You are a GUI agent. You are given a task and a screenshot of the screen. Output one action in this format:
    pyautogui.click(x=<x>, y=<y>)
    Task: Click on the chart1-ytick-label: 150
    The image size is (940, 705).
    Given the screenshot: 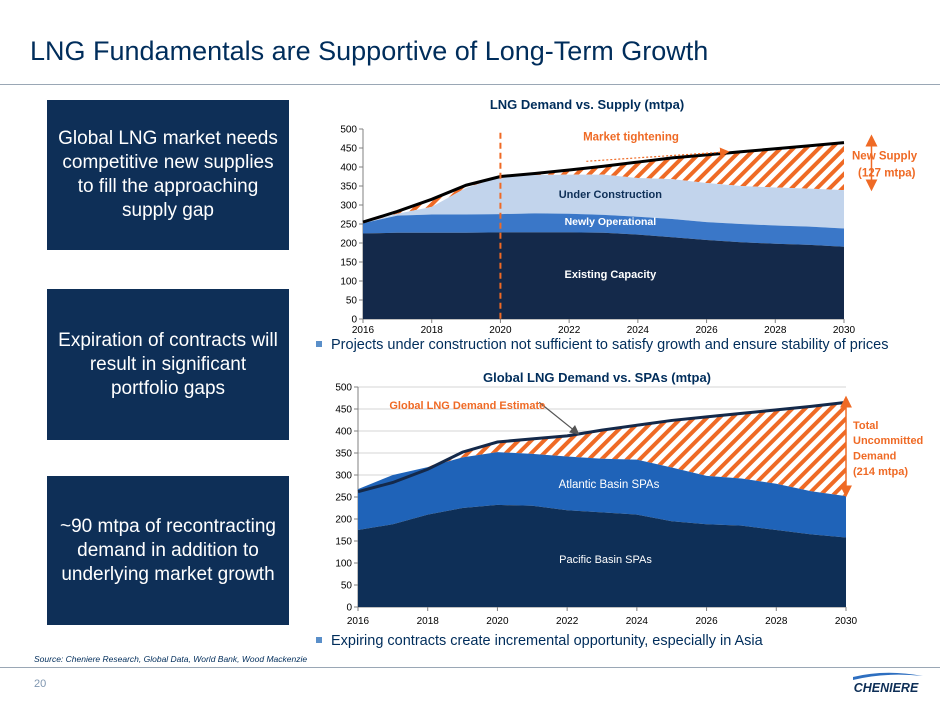 What is the action you would take?
    pyautogui.click(x=348, y=263)
    